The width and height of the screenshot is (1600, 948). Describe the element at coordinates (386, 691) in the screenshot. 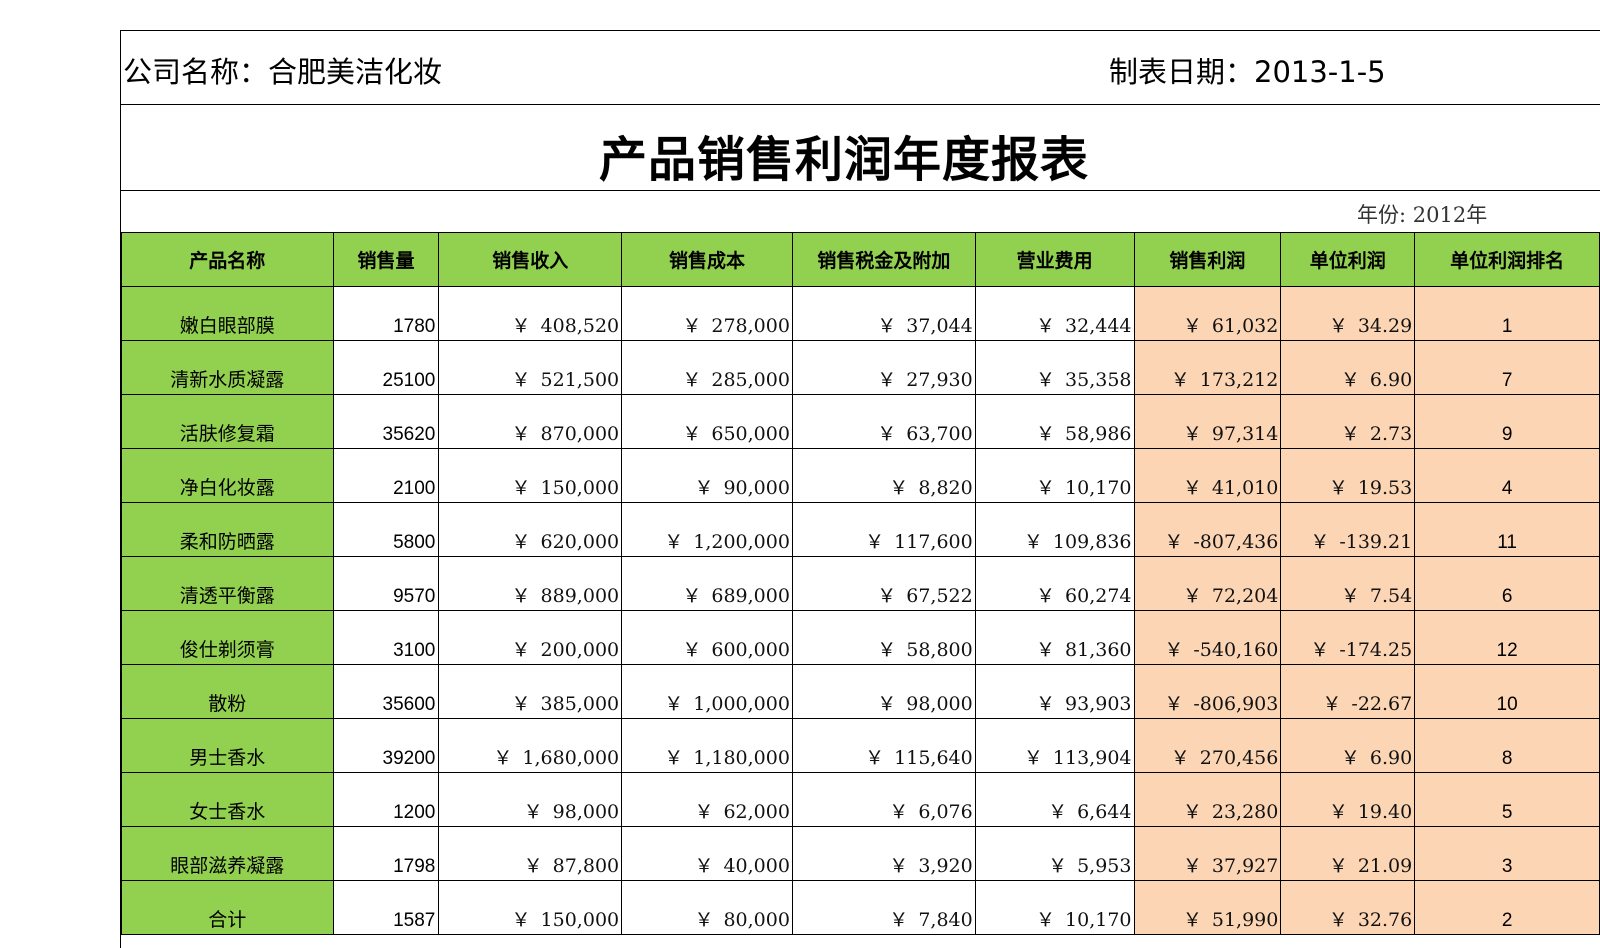

I see `cell-qty: 35600` at that location.